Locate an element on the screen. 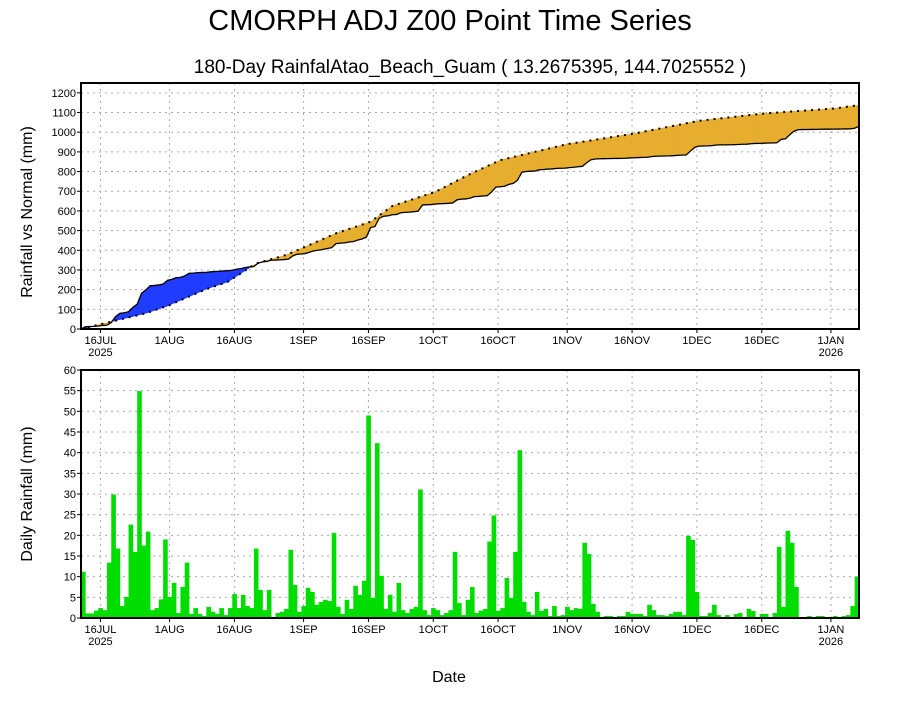 The width and height of the screenshot is (900, 705). y-tick-label: 900 is located at coordinates (67, 153).